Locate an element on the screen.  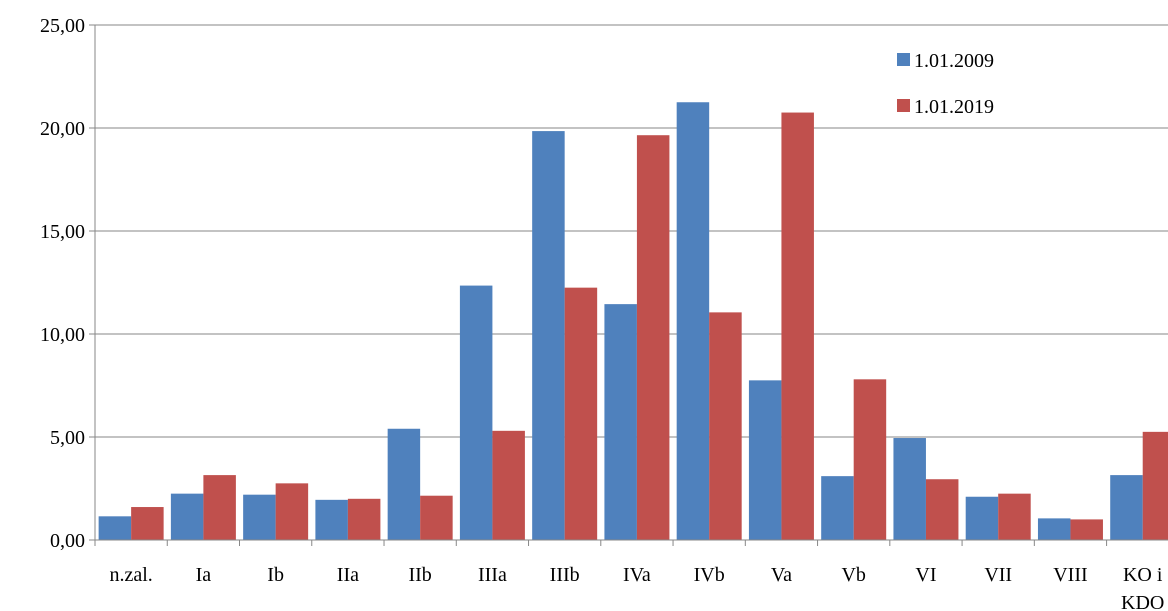
legend-label: 1.01.2019 is located at coordinates (954, 107).